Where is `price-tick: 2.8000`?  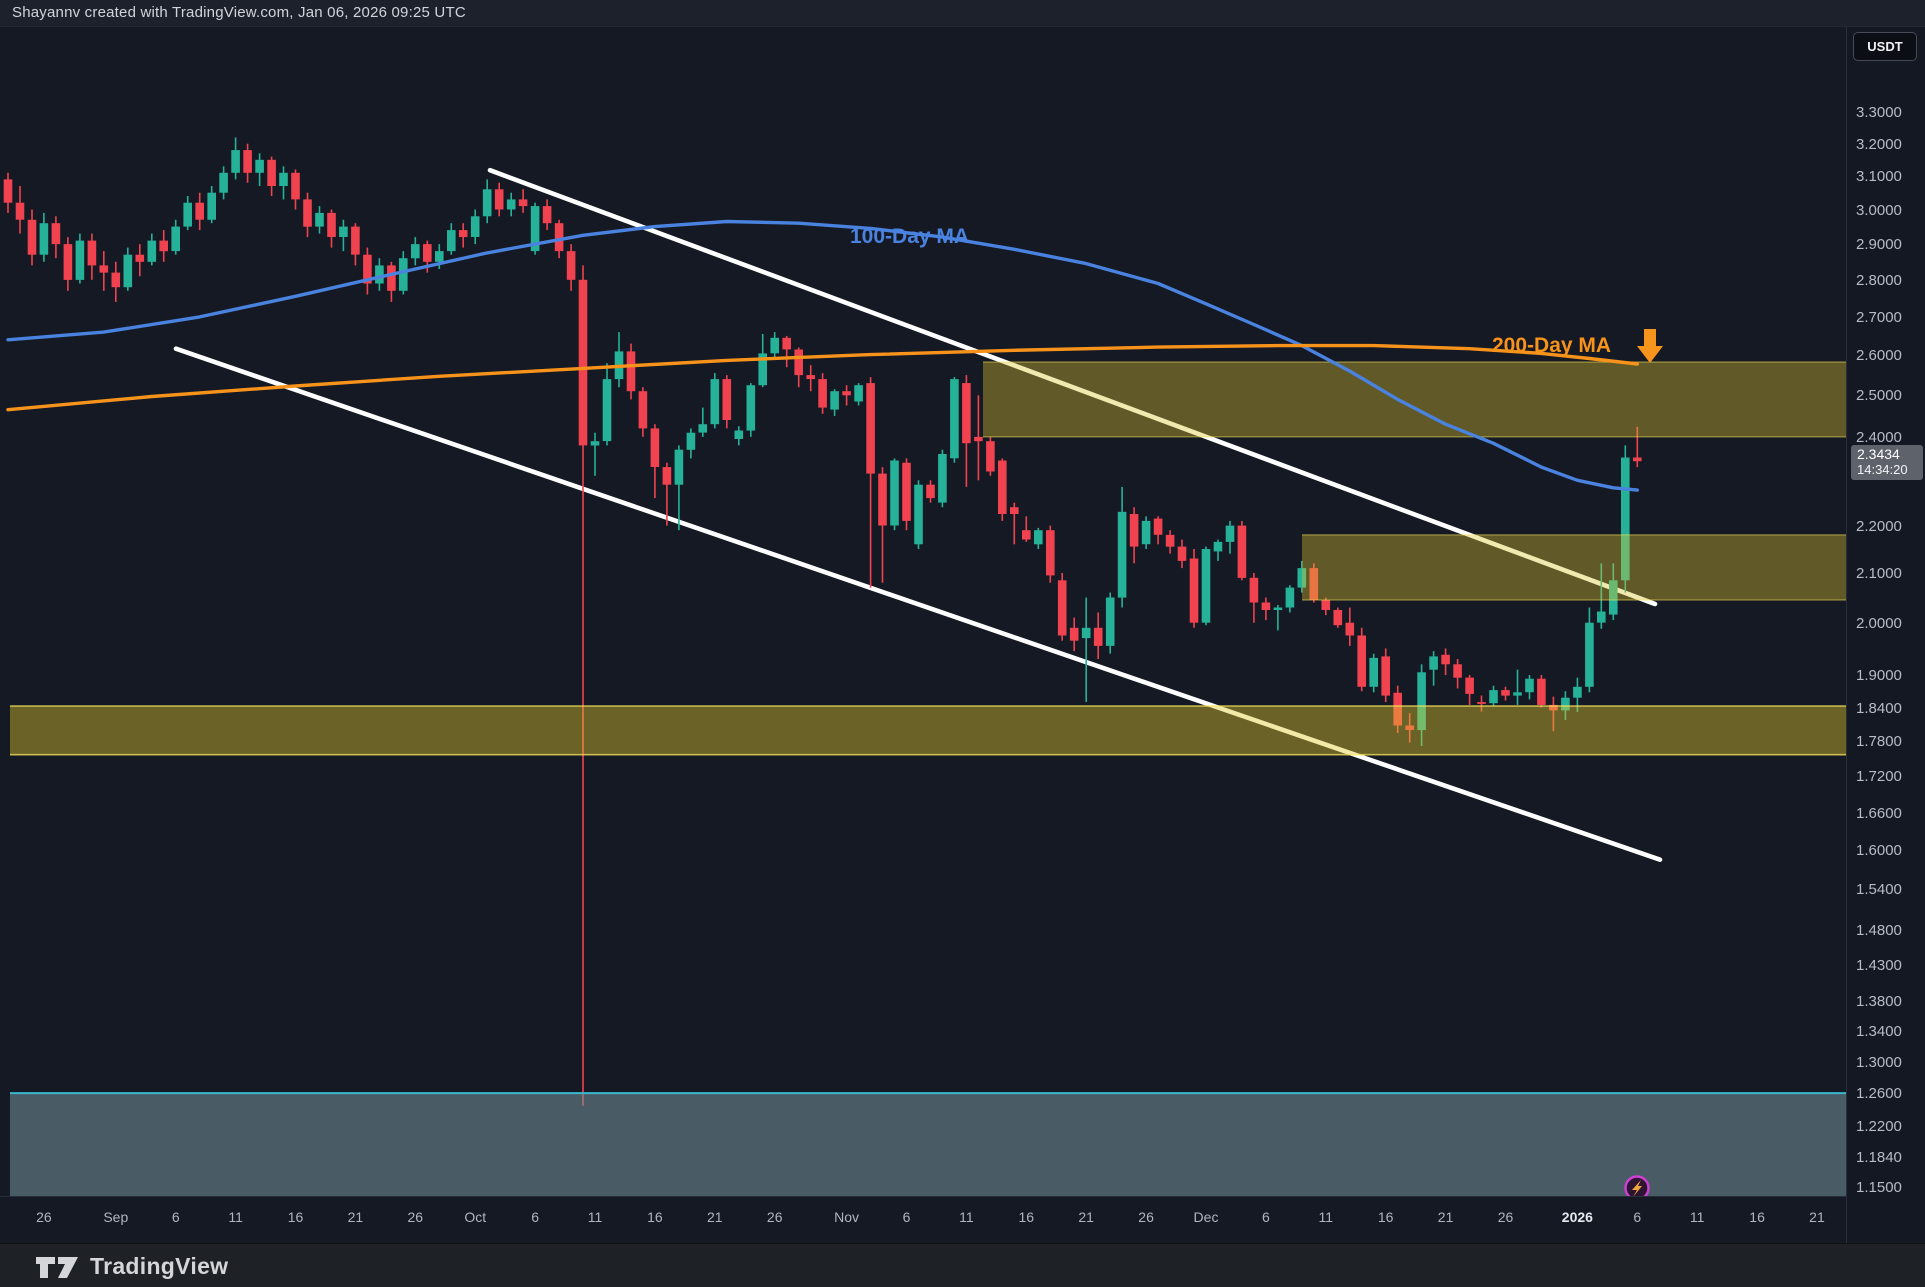 price-tick: 2.8000 is located at coordinates (1879, 280).